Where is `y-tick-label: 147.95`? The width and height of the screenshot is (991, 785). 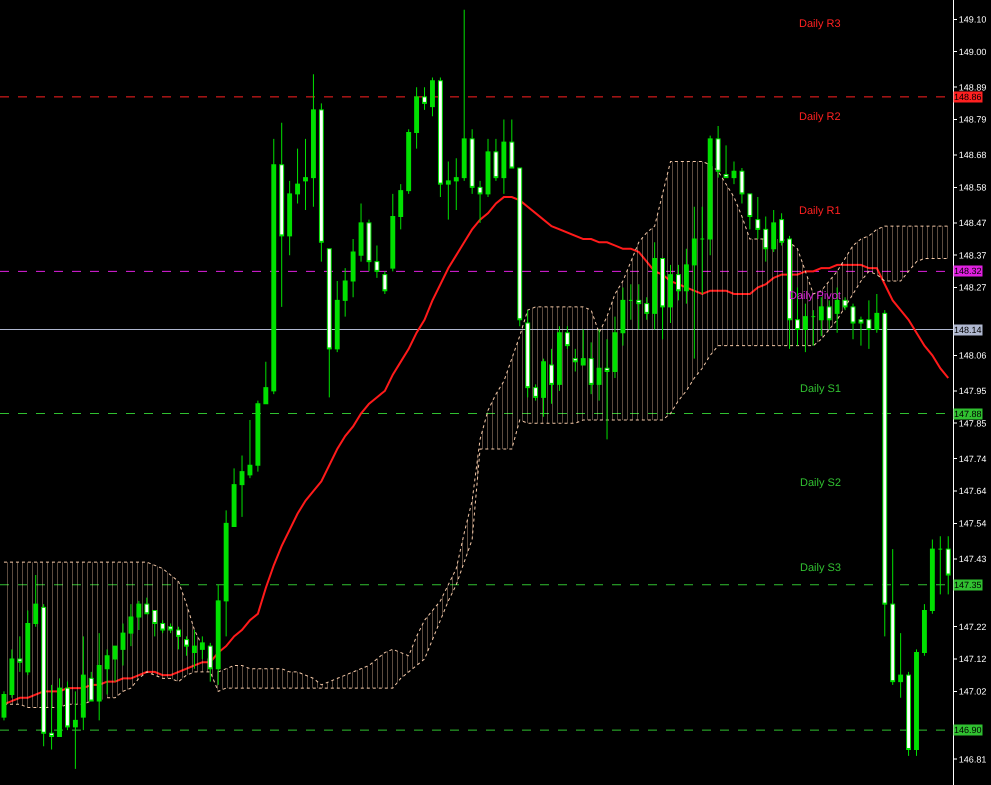
y-tick-label: 147.95 is located at coordinates (972, 391).